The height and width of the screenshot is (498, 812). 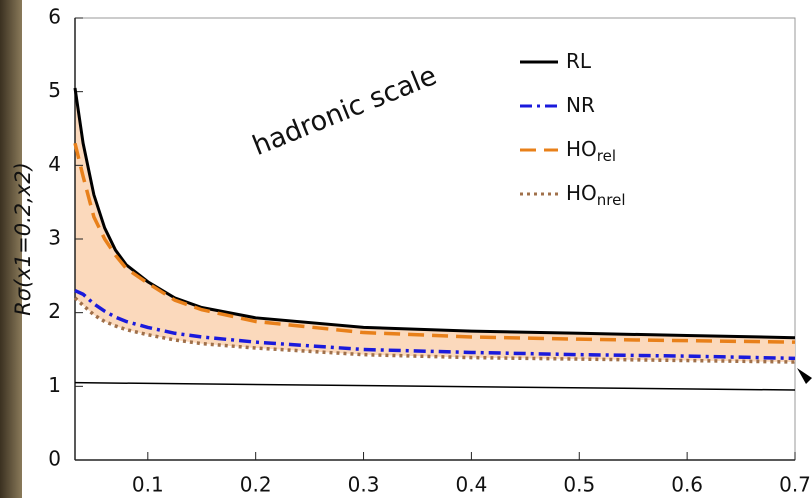 I want to click on y-tick-label: 3, so click(x=54, y=238).